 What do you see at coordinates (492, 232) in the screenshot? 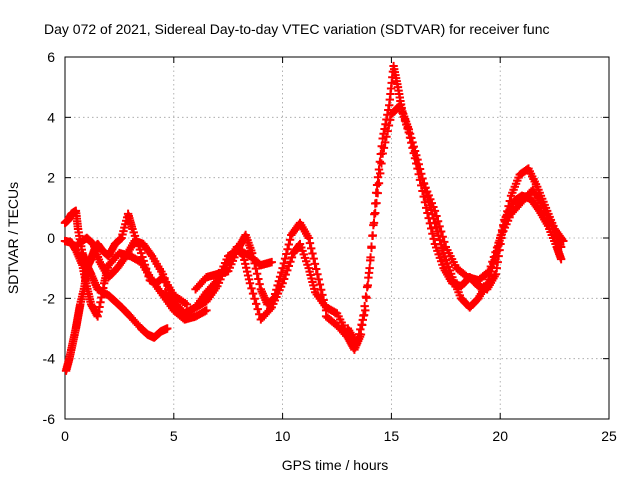
I see `series-track-i` at bounding box center [492, 232].